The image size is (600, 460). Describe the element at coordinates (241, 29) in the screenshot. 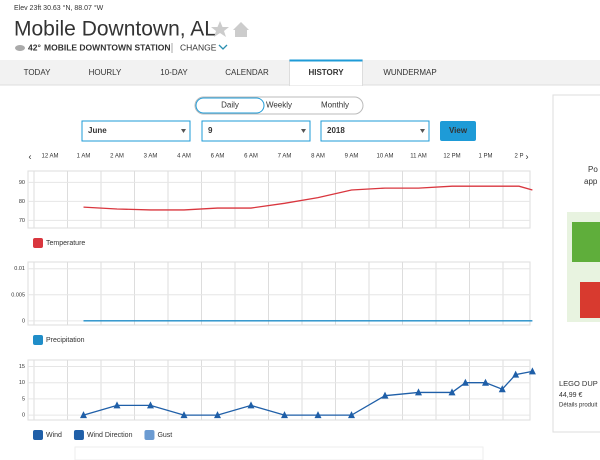

I see `home-icon` at that location.